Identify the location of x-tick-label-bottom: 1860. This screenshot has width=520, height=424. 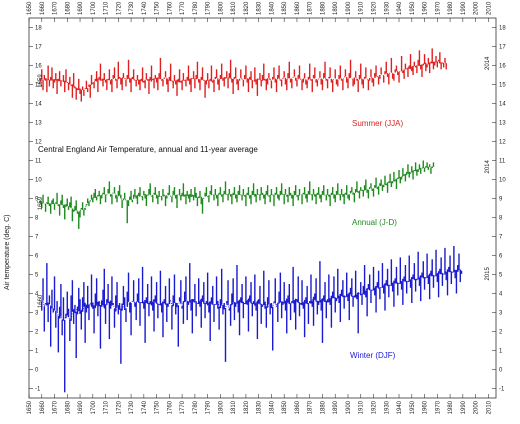
(298, 407).